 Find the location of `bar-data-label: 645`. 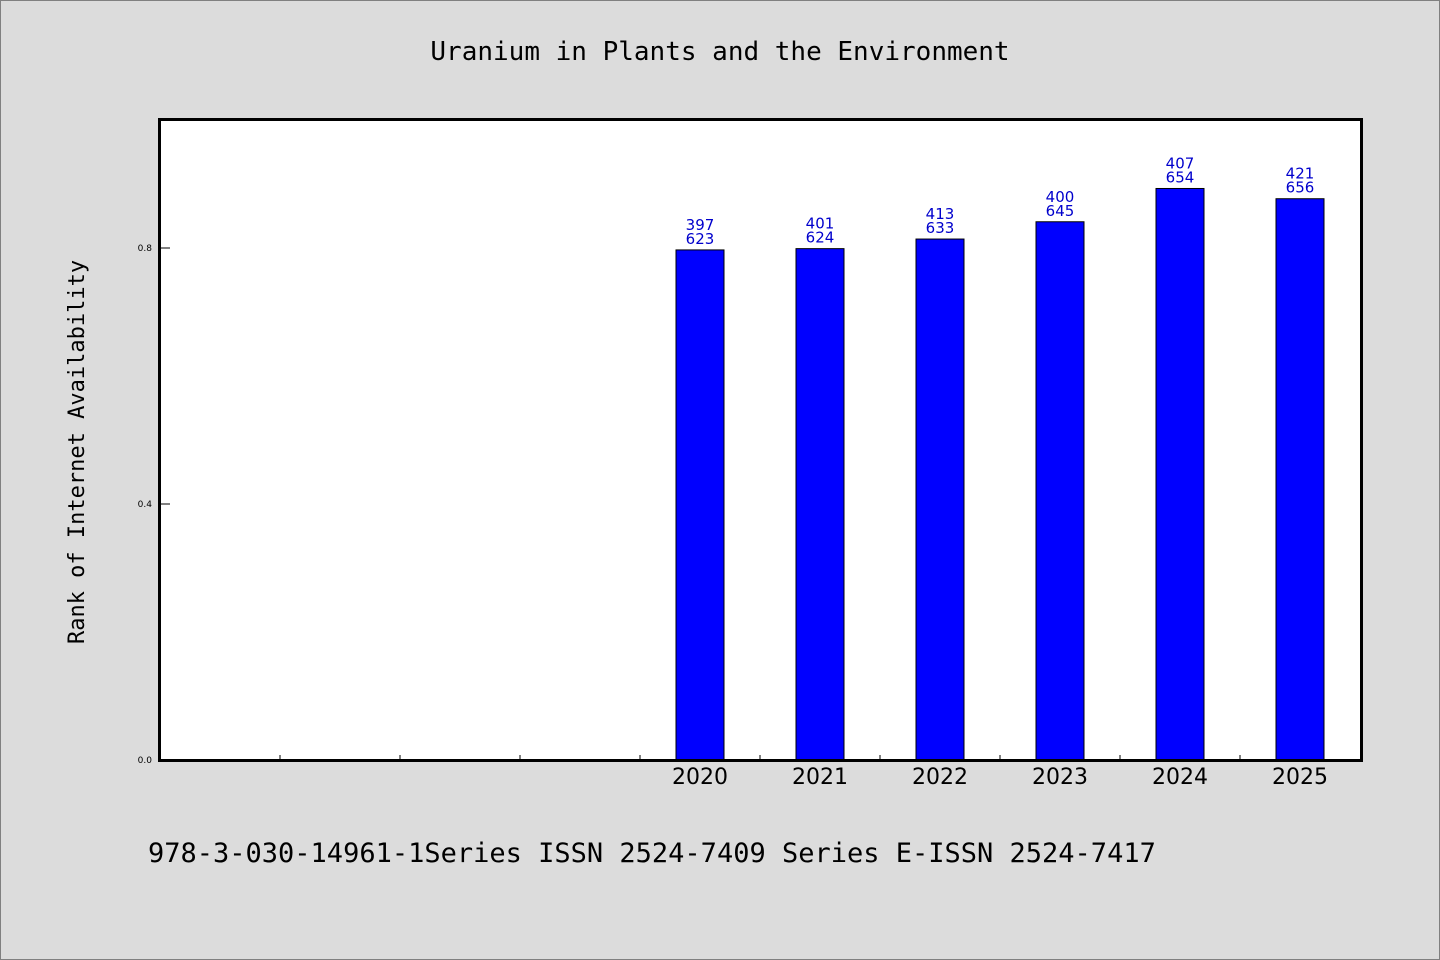

bar-data-label: 645 is located at coordinates (1060, 211).